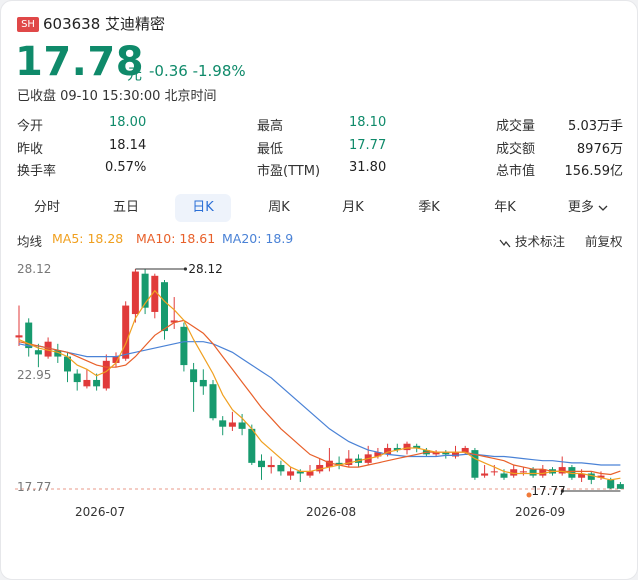  I want to click on stat-label-high: 最高, so click(270, 126).